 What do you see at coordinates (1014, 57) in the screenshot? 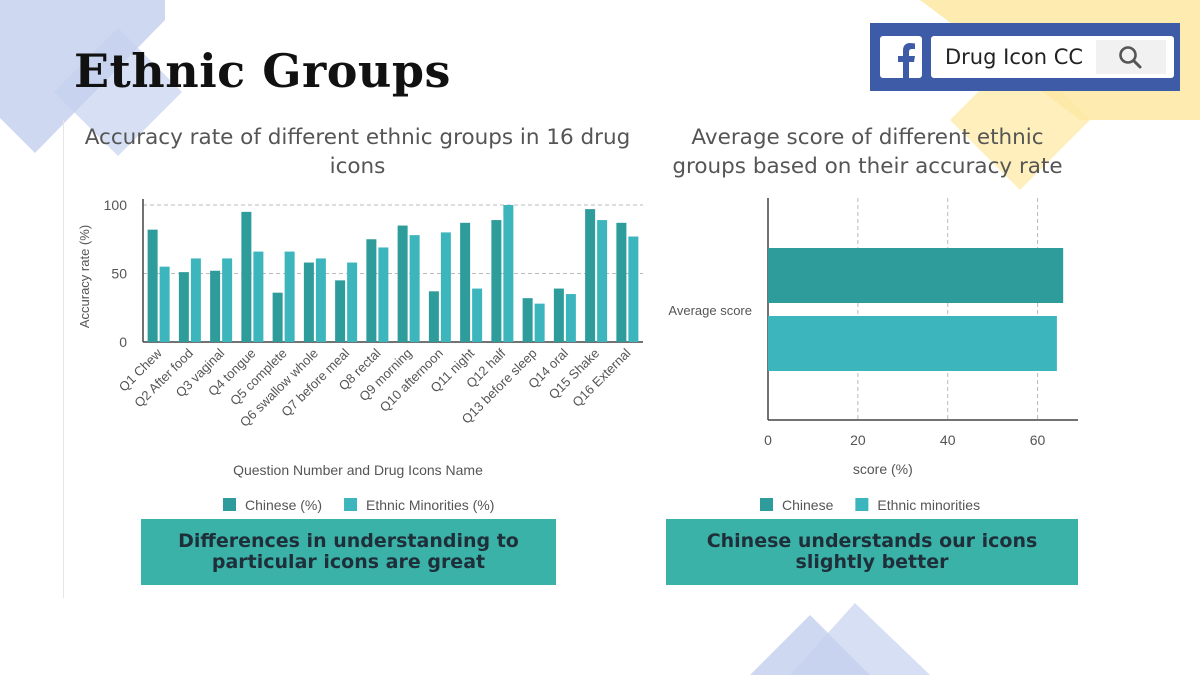
I see `facebook-search-text: Drug Icon CC` at bounding box center [1014, 57].